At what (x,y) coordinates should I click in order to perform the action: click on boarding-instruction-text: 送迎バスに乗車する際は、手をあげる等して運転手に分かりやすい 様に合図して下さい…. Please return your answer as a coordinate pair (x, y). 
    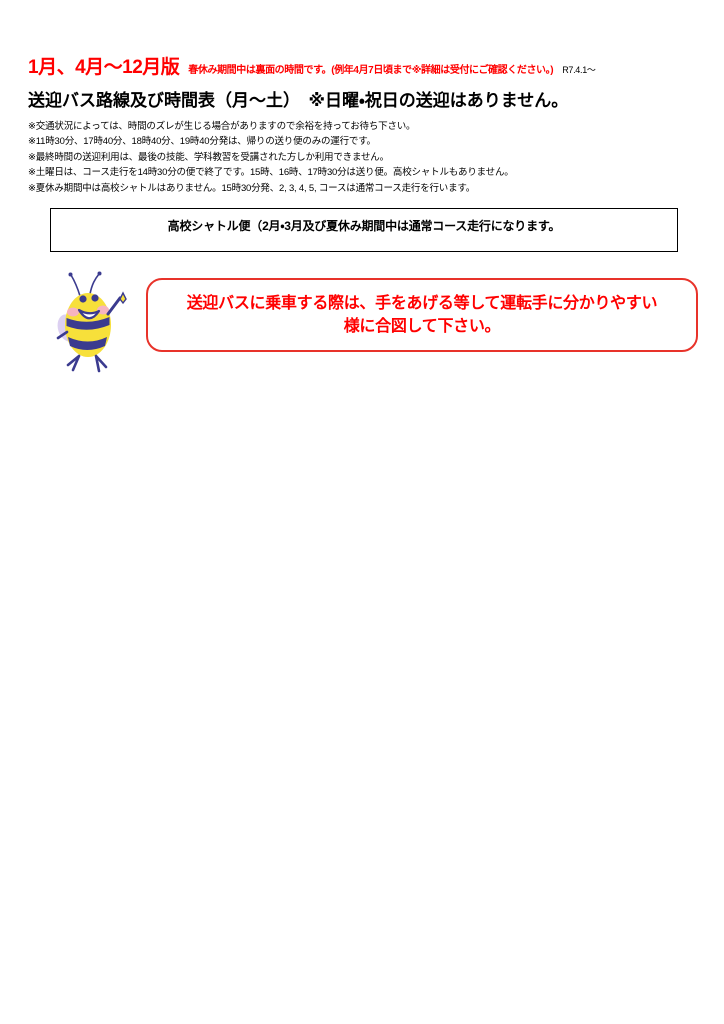
    Looking at the image, I should click on (422, 314).